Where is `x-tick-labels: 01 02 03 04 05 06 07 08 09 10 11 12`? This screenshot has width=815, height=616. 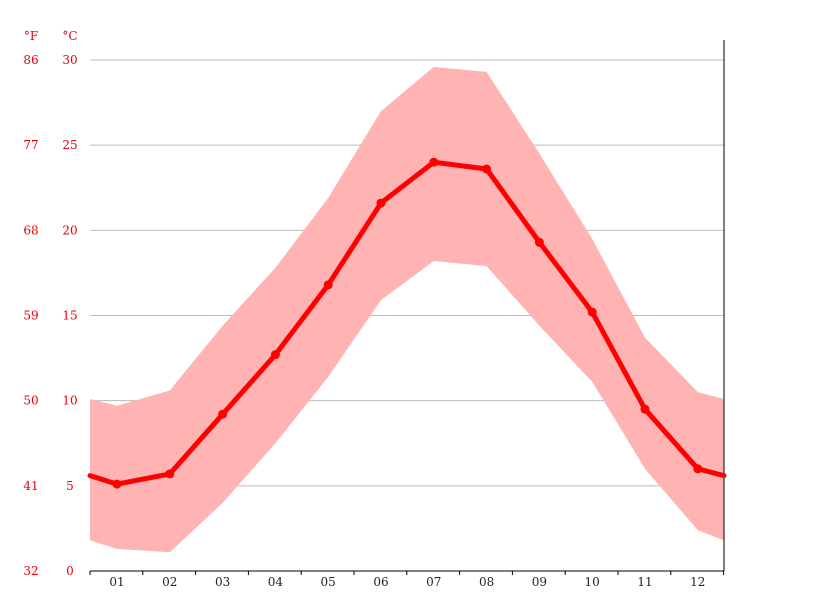 x-tick-labels: 01 02 03 04 05 06 07 08 09 10 11 12 is located at coordinates (407, 582).